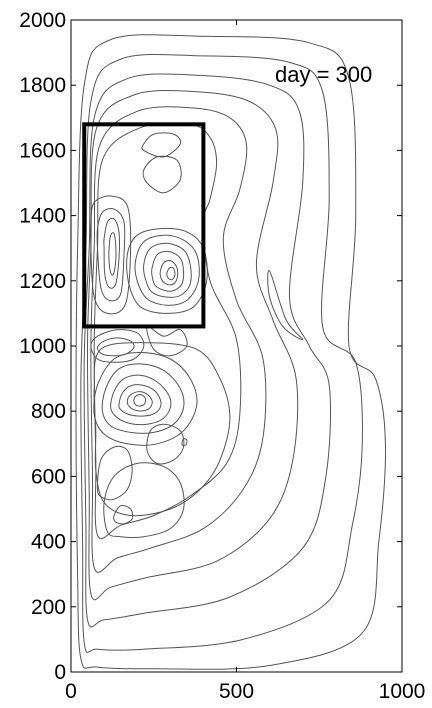 This screenshot has width=432, height=708. What do you see at coordinates (48, 607) in the screenshot?
I see `y-tick-label: 200` at bounding box center [48, 607].